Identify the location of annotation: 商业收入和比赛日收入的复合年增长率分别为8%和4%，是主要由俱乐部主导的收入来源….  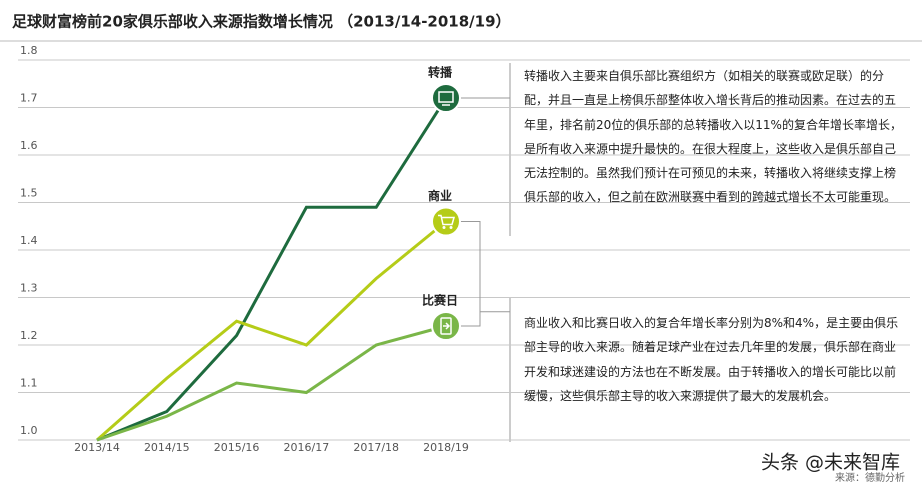
(711, 359).